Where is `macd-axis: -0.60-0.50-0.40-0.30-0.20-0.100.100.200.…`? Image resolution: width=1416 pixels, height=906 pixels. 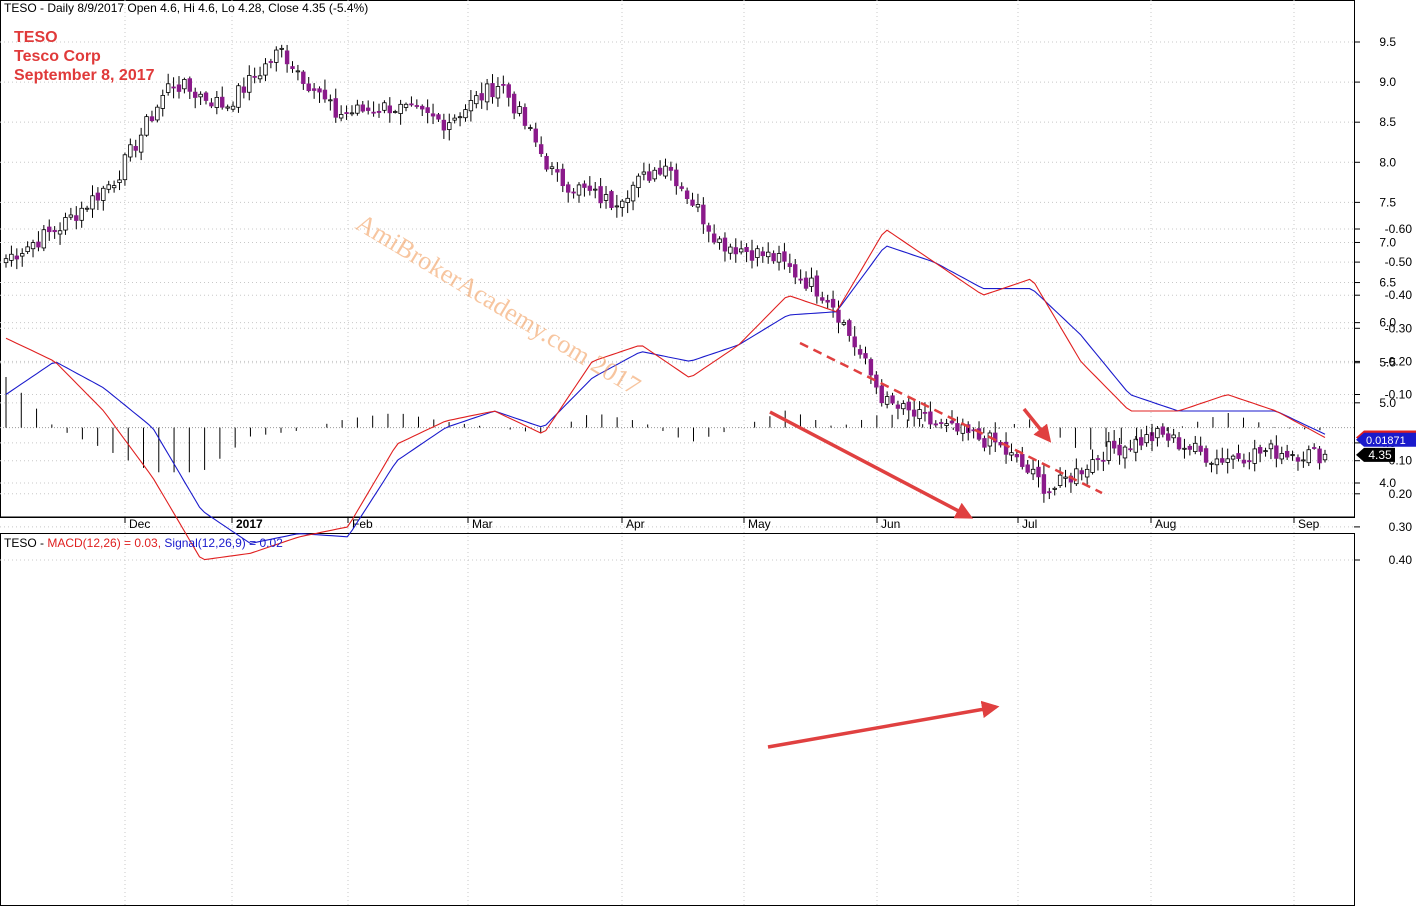
macd-axis: -0.60-0.50-0.40-0.30-0.20-0.100.100.200.… is located at coordinates (1383, 394).